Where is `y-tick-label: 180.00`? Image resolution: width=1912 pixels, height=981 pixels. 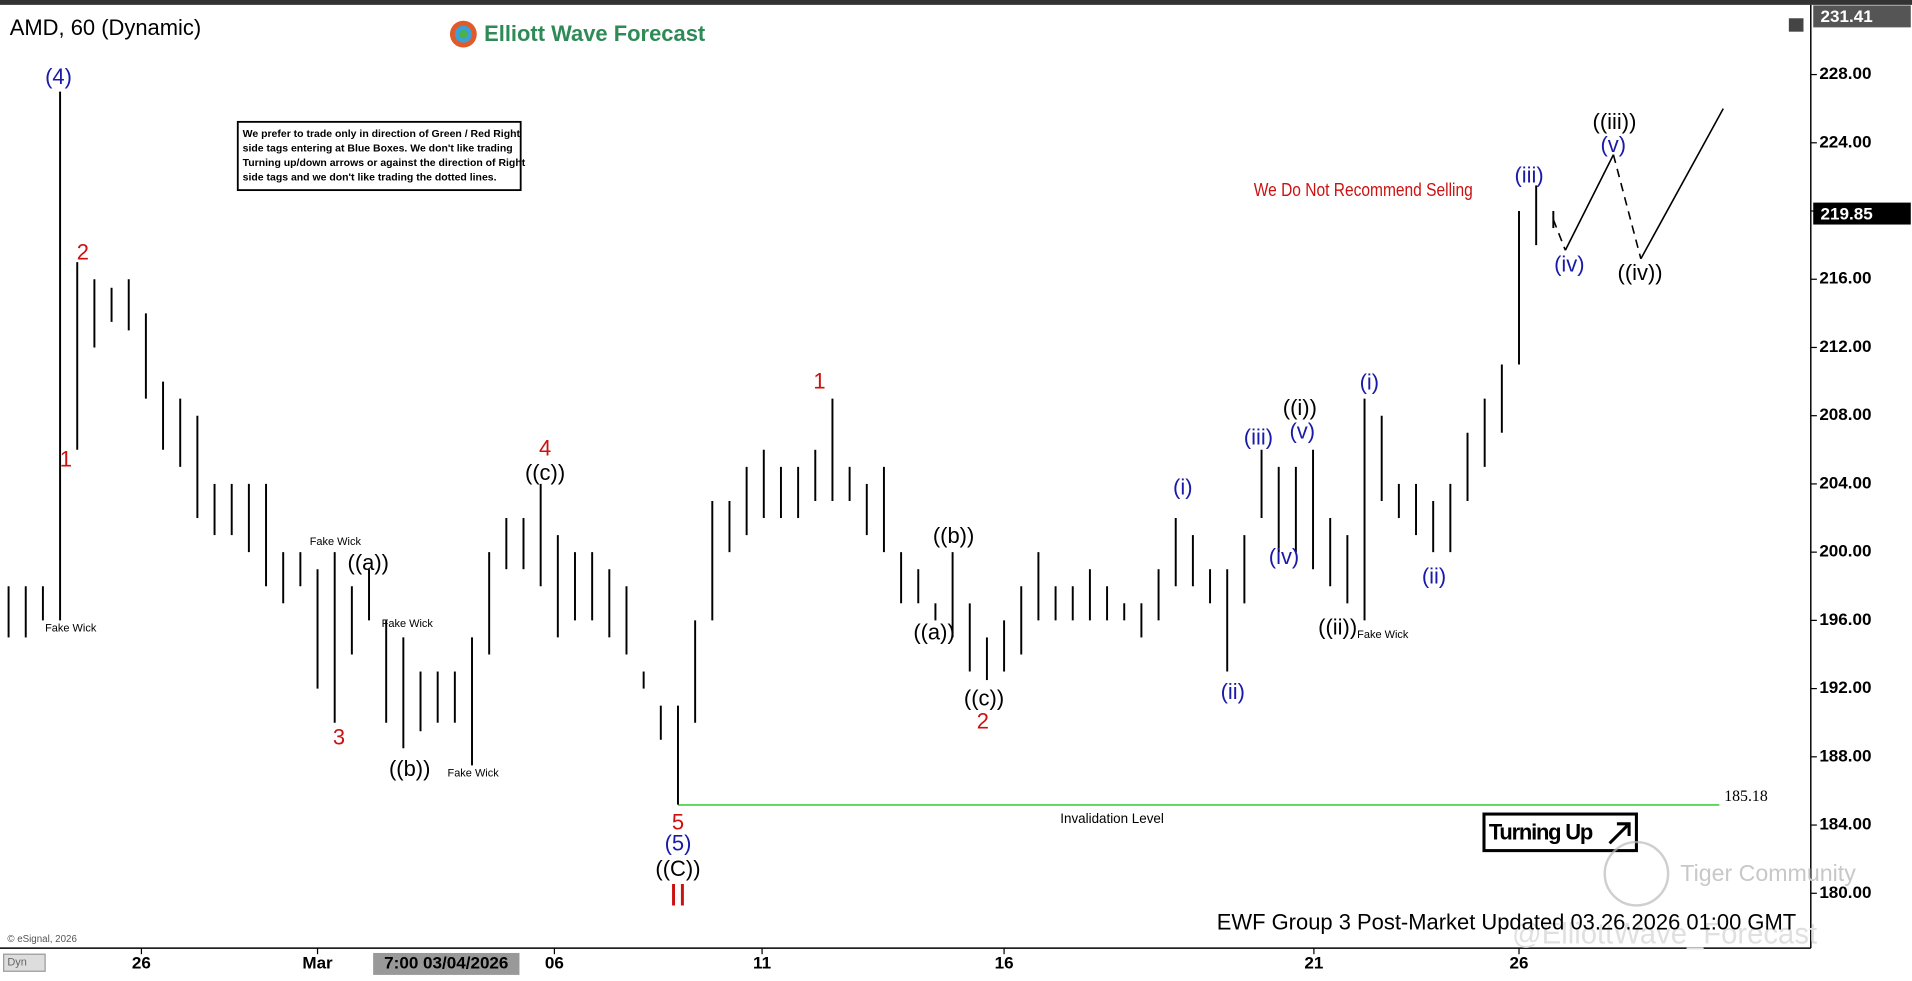
y-tick-label: 180.00 is located at coordinates (1845, 892).